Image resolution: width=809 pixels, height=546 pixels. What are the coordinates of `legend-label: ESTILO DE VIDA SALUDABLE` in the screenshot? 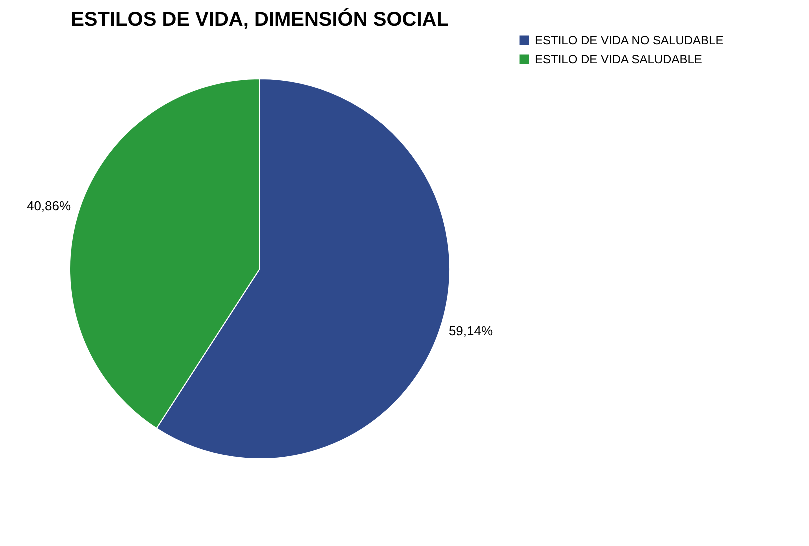 It's located at (618, 59).